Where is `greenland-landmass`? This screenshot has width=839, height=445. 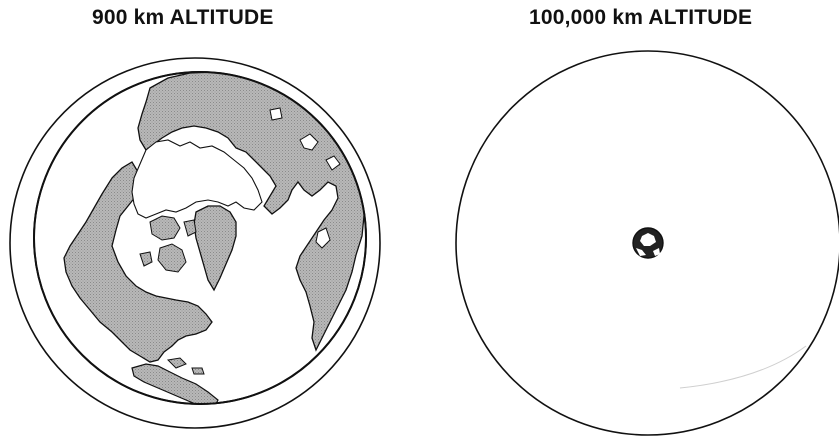
greenland-landmass is located at coordinates (215, 248).